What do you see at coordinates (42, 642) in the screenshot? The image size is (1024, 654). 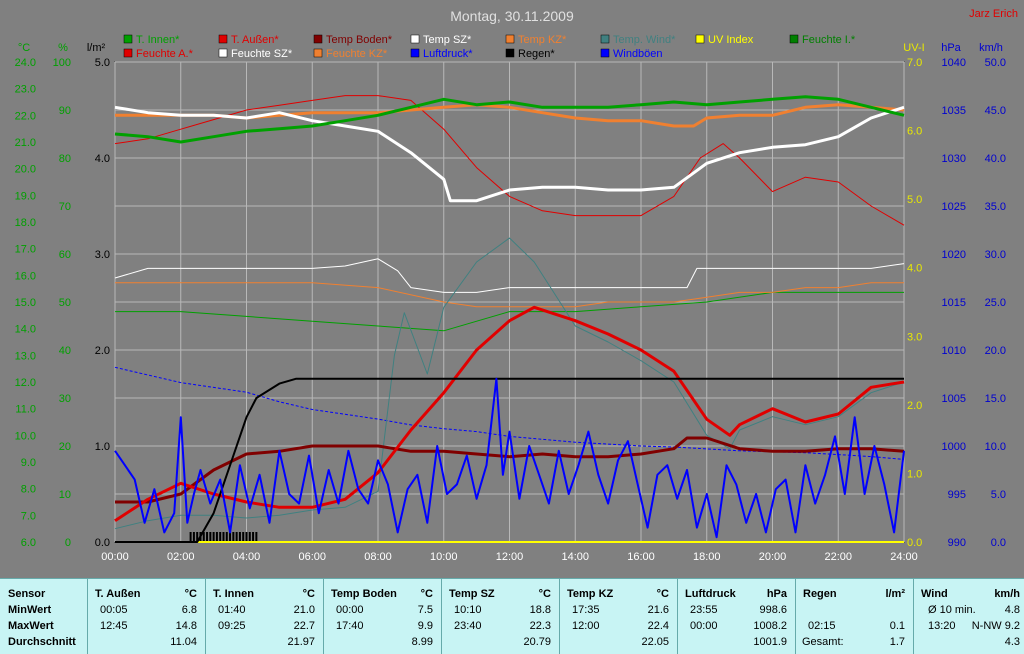 I see `stats-label-avg: Durchschnitt` at bounding box center [42, 642].